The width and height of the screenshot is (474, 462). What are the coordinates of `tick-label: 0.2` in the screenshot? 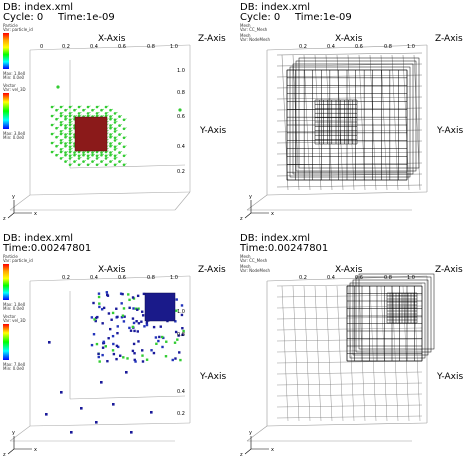 It's located at (181, 414).